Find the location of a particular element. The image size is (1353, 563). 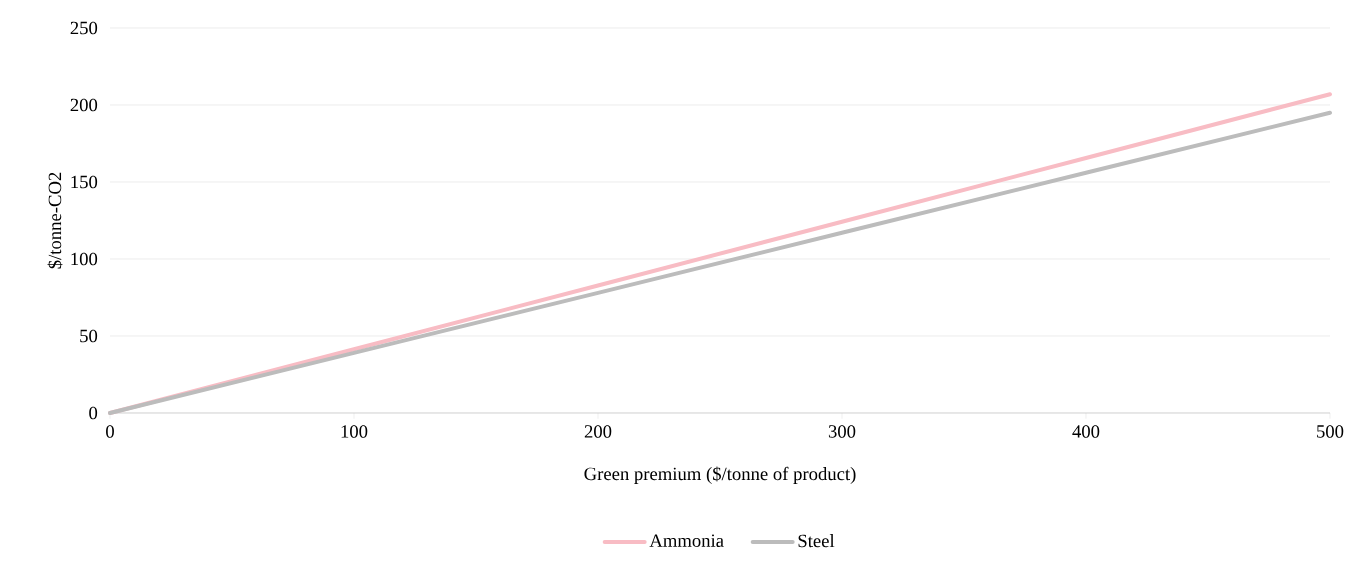

x-tick-label: 200 is located at coordinates (598, 431).